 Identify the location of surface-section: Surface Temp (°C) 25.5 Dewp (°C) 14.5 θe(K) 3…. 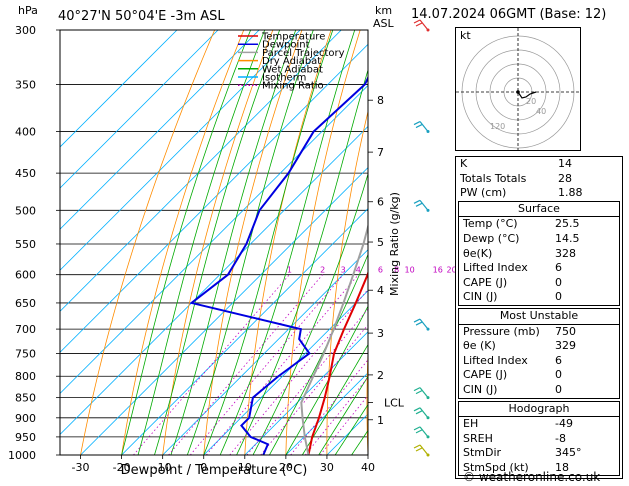
(539, 253).